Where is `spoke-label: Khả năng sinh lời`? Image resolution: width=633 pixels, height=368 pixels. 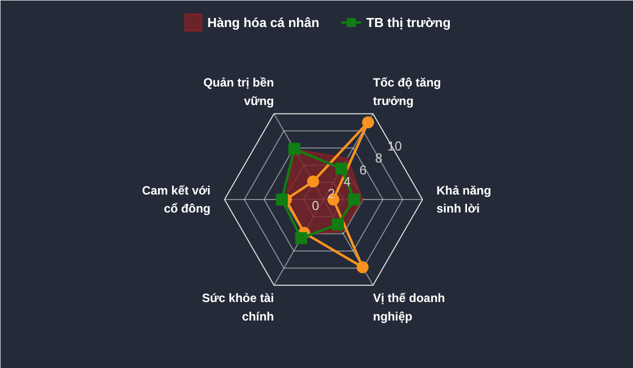
spoke-label: Khả năng sinh lời is located at coordinates (464, 199).